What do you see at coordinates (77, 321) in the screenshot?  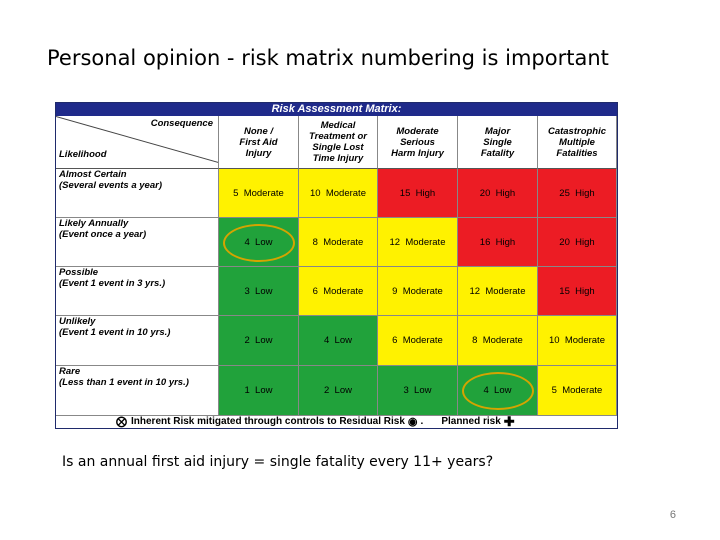 I see `likelihood-name: Unlikely` at bounding box center [77, 321].